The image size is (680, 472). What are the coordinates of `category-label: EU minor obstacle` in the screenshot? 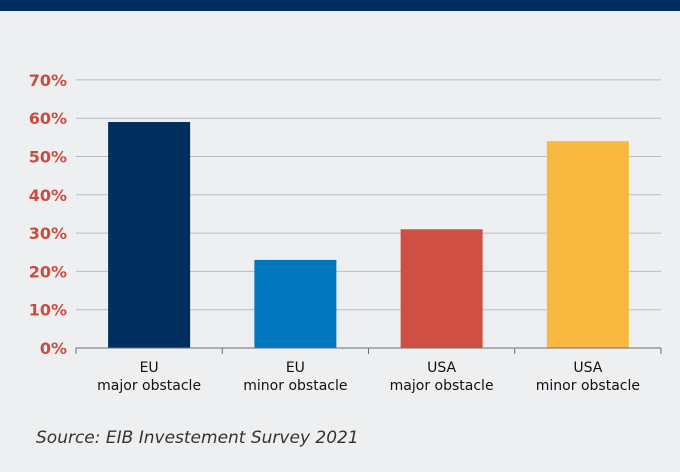 It's located at (295, 377).